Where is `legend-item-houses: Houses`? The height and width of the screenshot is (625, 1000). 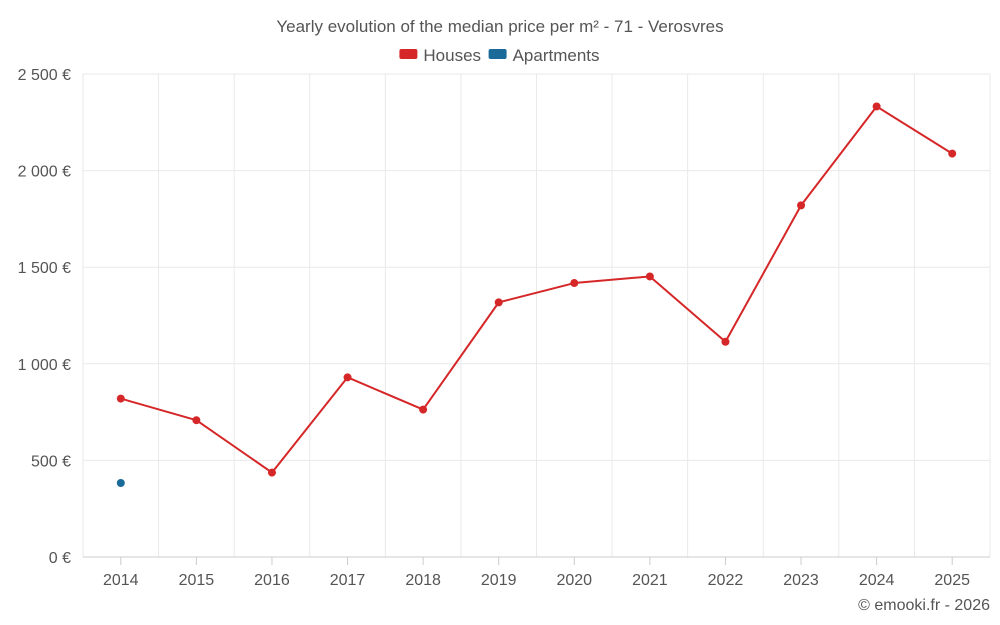
legend-item-houses: Houses is located at coordinates (440, 55).